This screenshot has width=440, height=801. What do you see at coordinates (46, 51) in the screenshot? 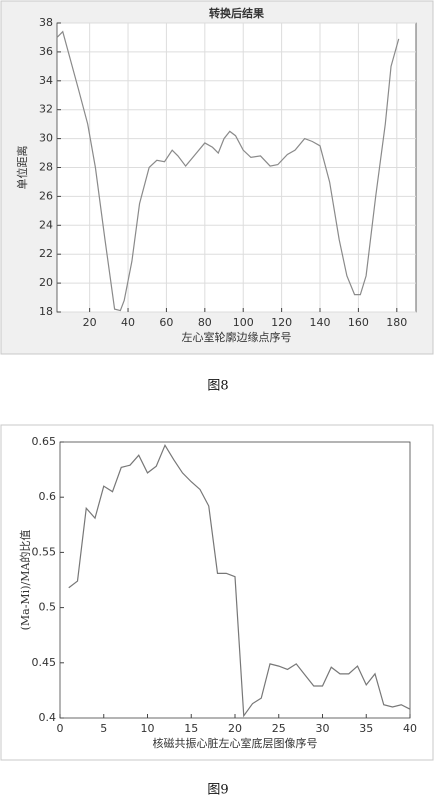
I see `y-tick-label: 36` at bounding box center [46, 51].